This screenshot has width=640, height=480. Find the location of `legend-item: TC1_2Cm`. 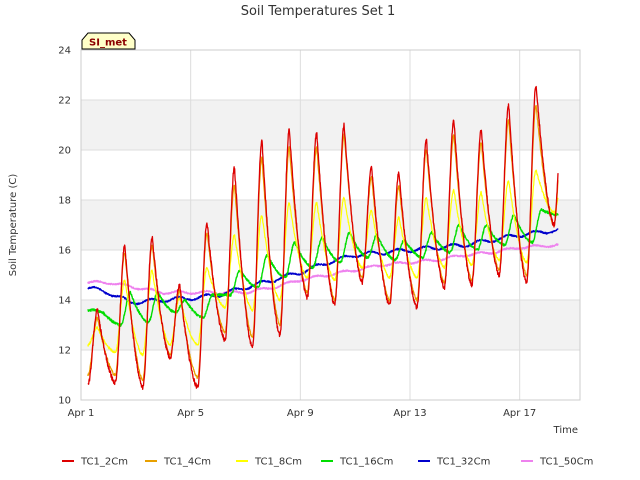

legend-item: TC1_2Cm is located at coordinates (95, 462).